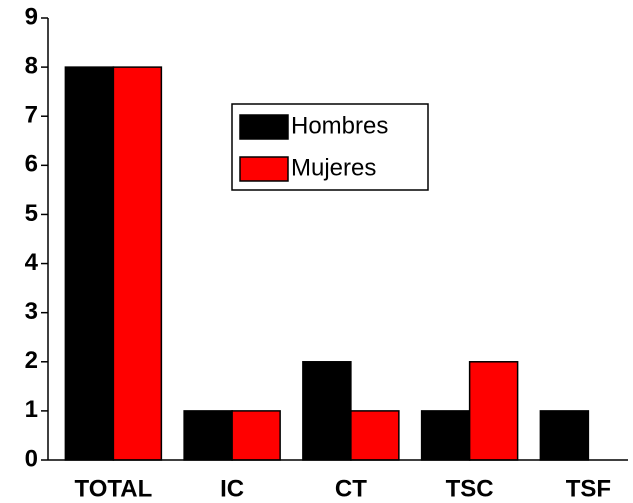 This screenshot has width=633, height=503. What do you see at coordinates (31, 409) in the screenshot?
I see `y-tick-label: 1` at bounding box center [31, 409].